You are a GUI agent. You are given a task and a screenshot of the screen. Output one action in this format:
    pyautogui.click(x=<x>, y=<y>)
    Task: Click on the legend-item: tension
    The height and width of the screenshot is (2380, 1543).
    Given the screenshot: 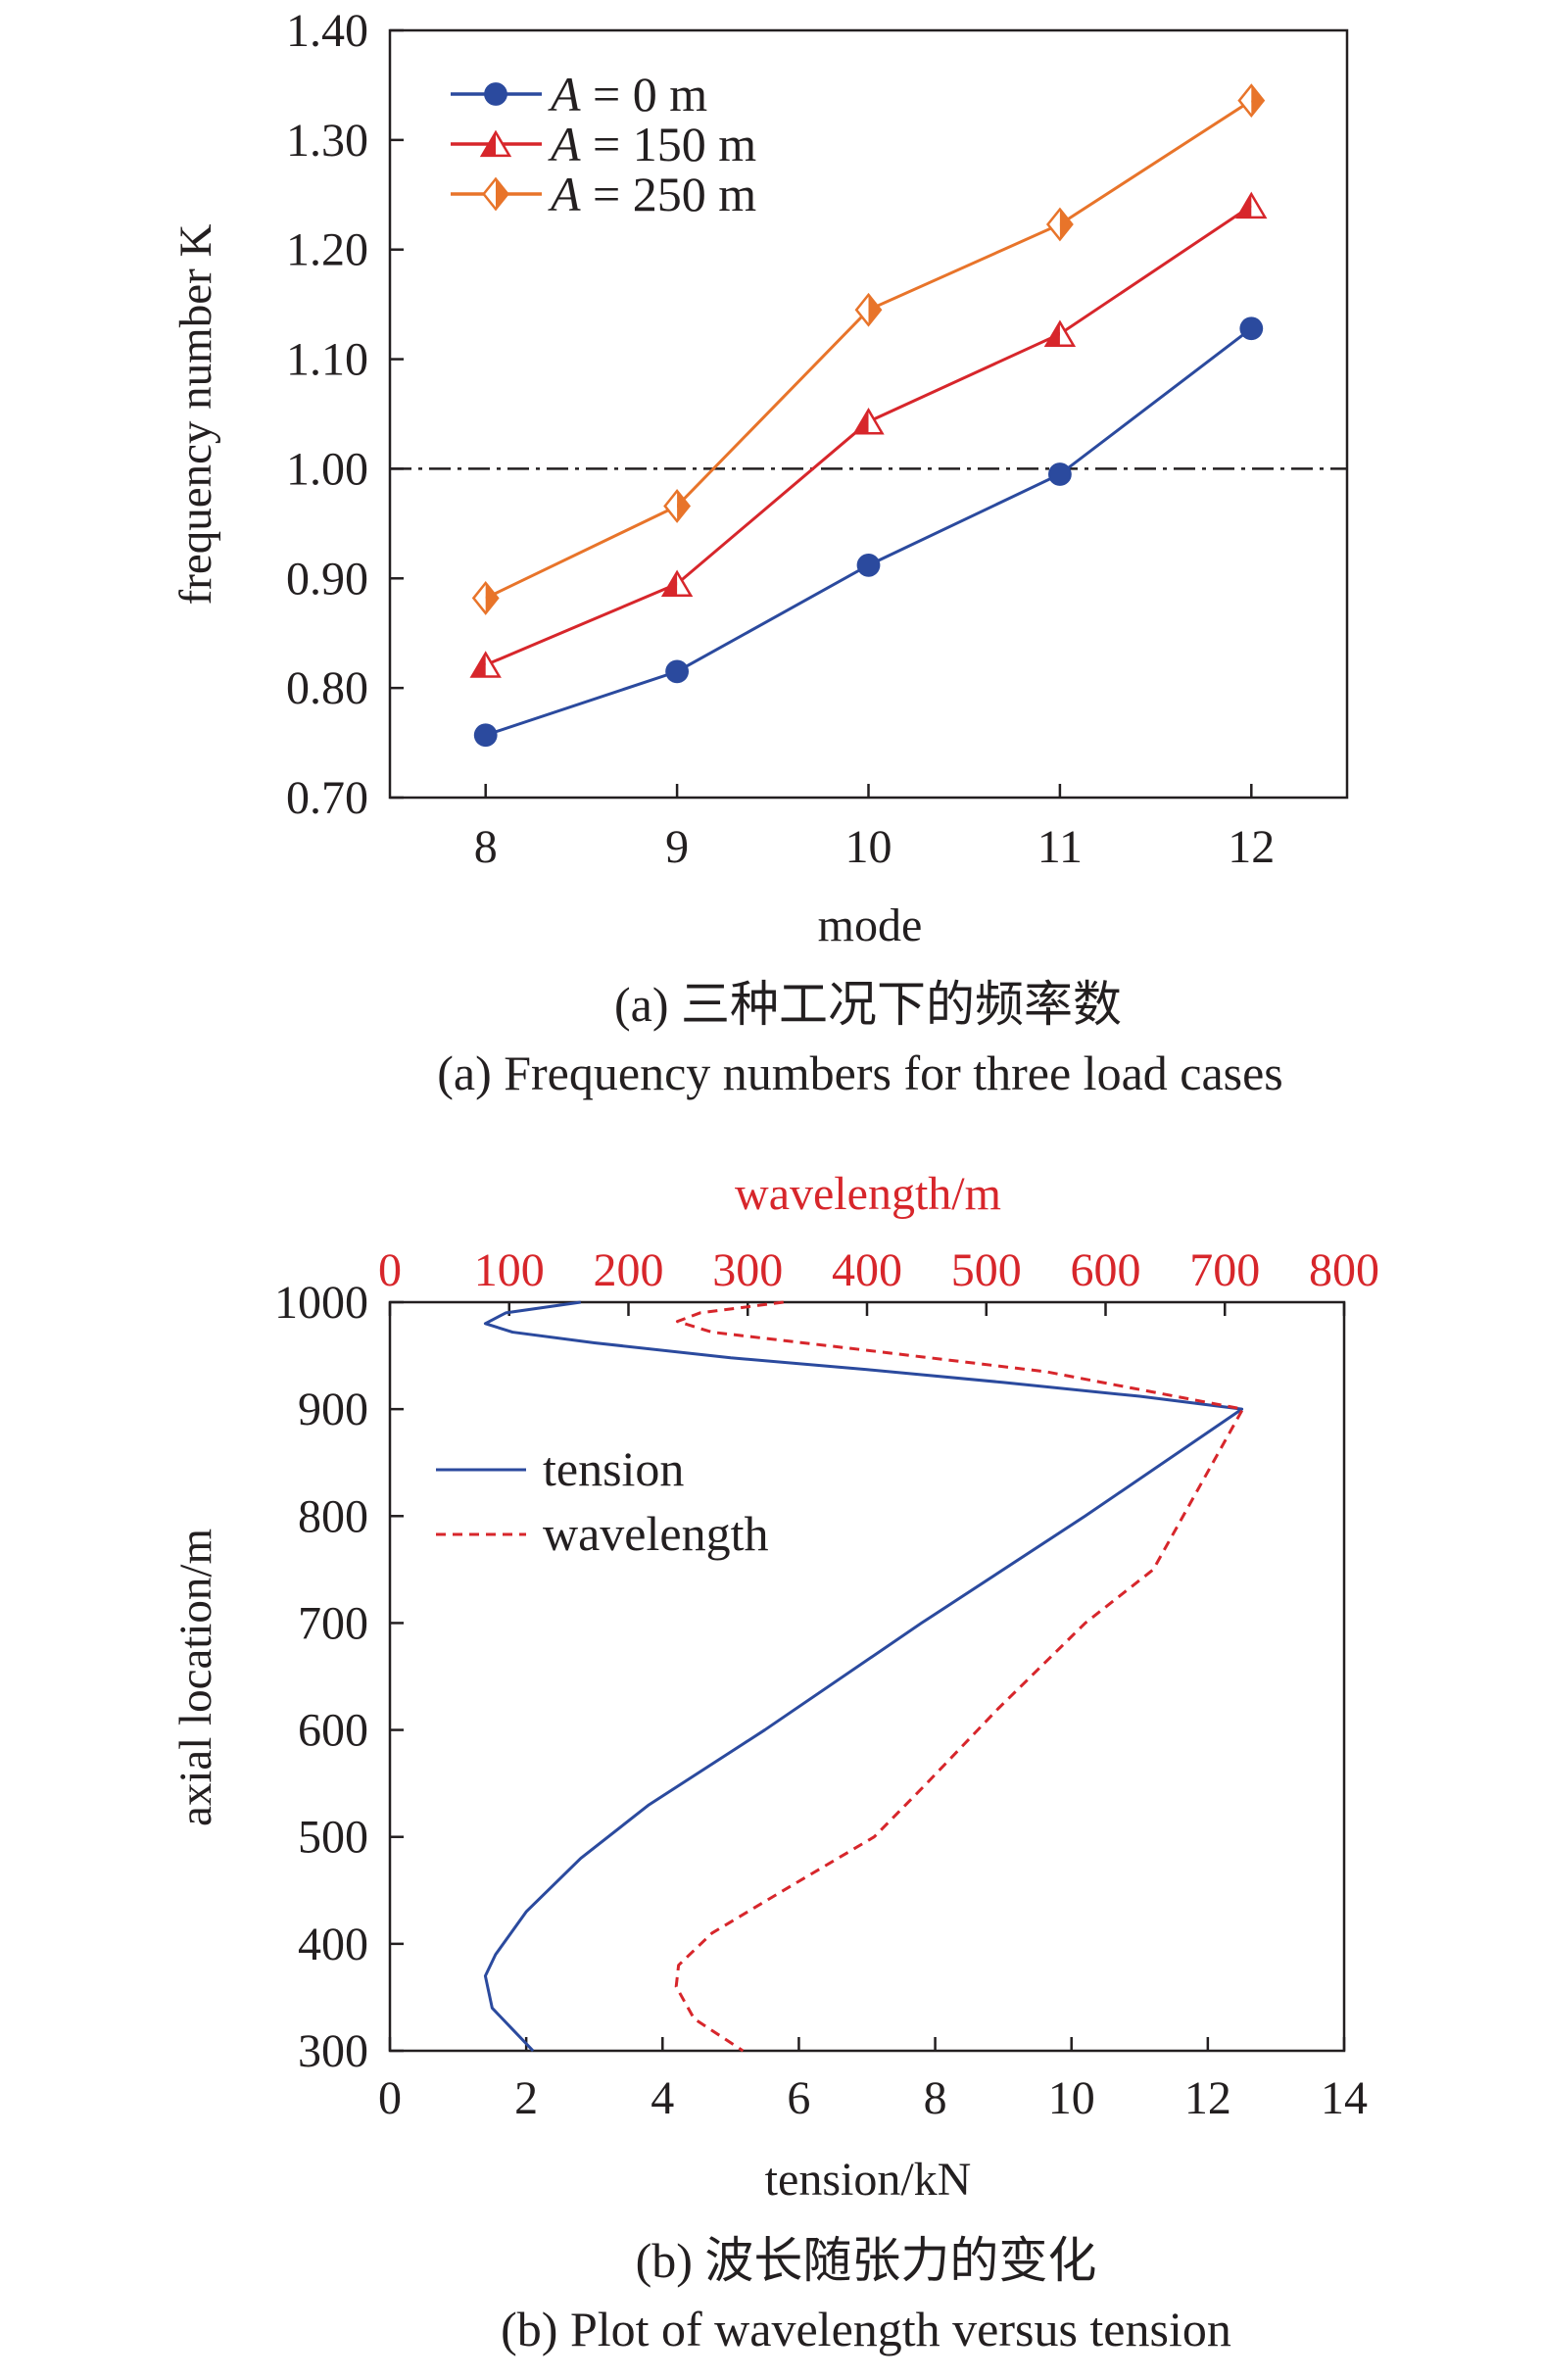 What is the action you would take?
    pyautogui.click(x=560, y=1468)
    